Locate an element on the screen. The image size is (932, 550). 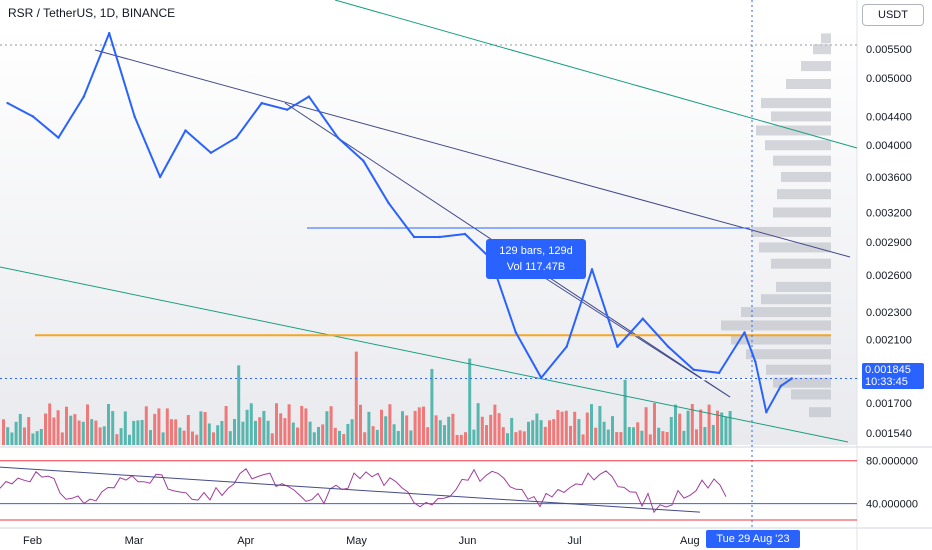
volume-bars is located at coordinates (367, 398).